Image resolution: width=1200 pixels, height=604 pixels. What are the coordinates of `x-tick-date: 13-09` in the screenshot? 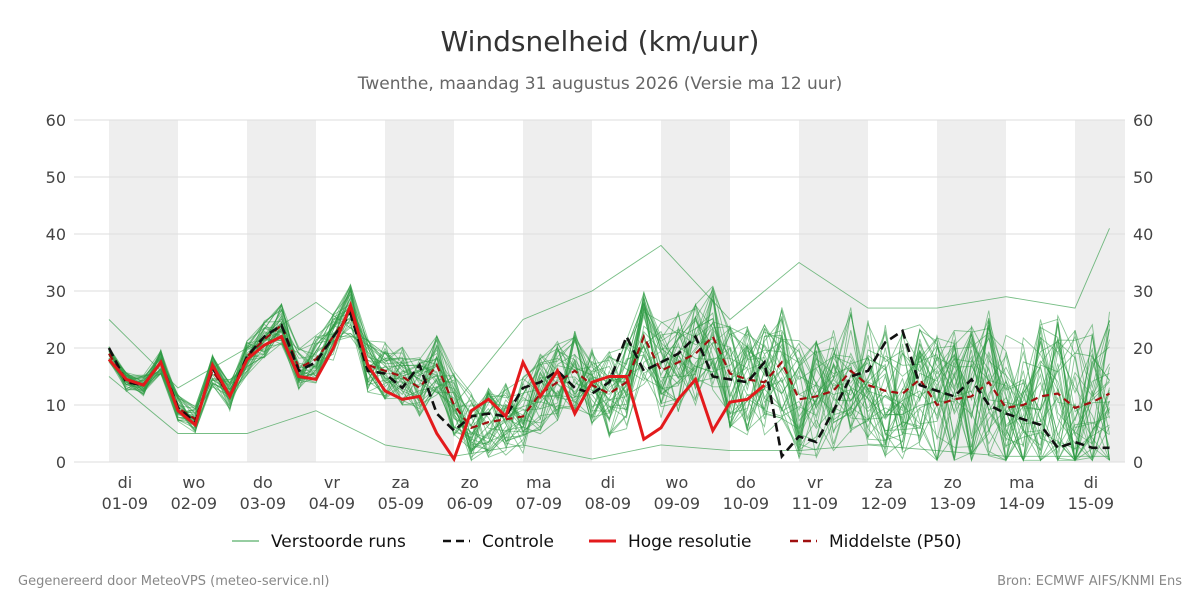 It's located at (953, 503).